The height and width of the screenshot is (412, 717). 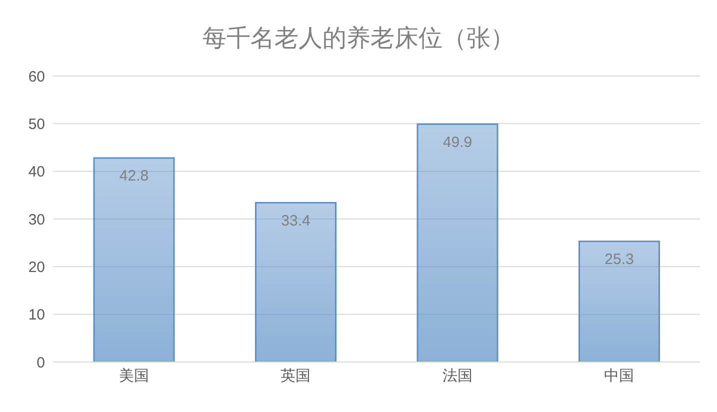 I want to click on y-tick-label: 0, so click(x=40, y=363).